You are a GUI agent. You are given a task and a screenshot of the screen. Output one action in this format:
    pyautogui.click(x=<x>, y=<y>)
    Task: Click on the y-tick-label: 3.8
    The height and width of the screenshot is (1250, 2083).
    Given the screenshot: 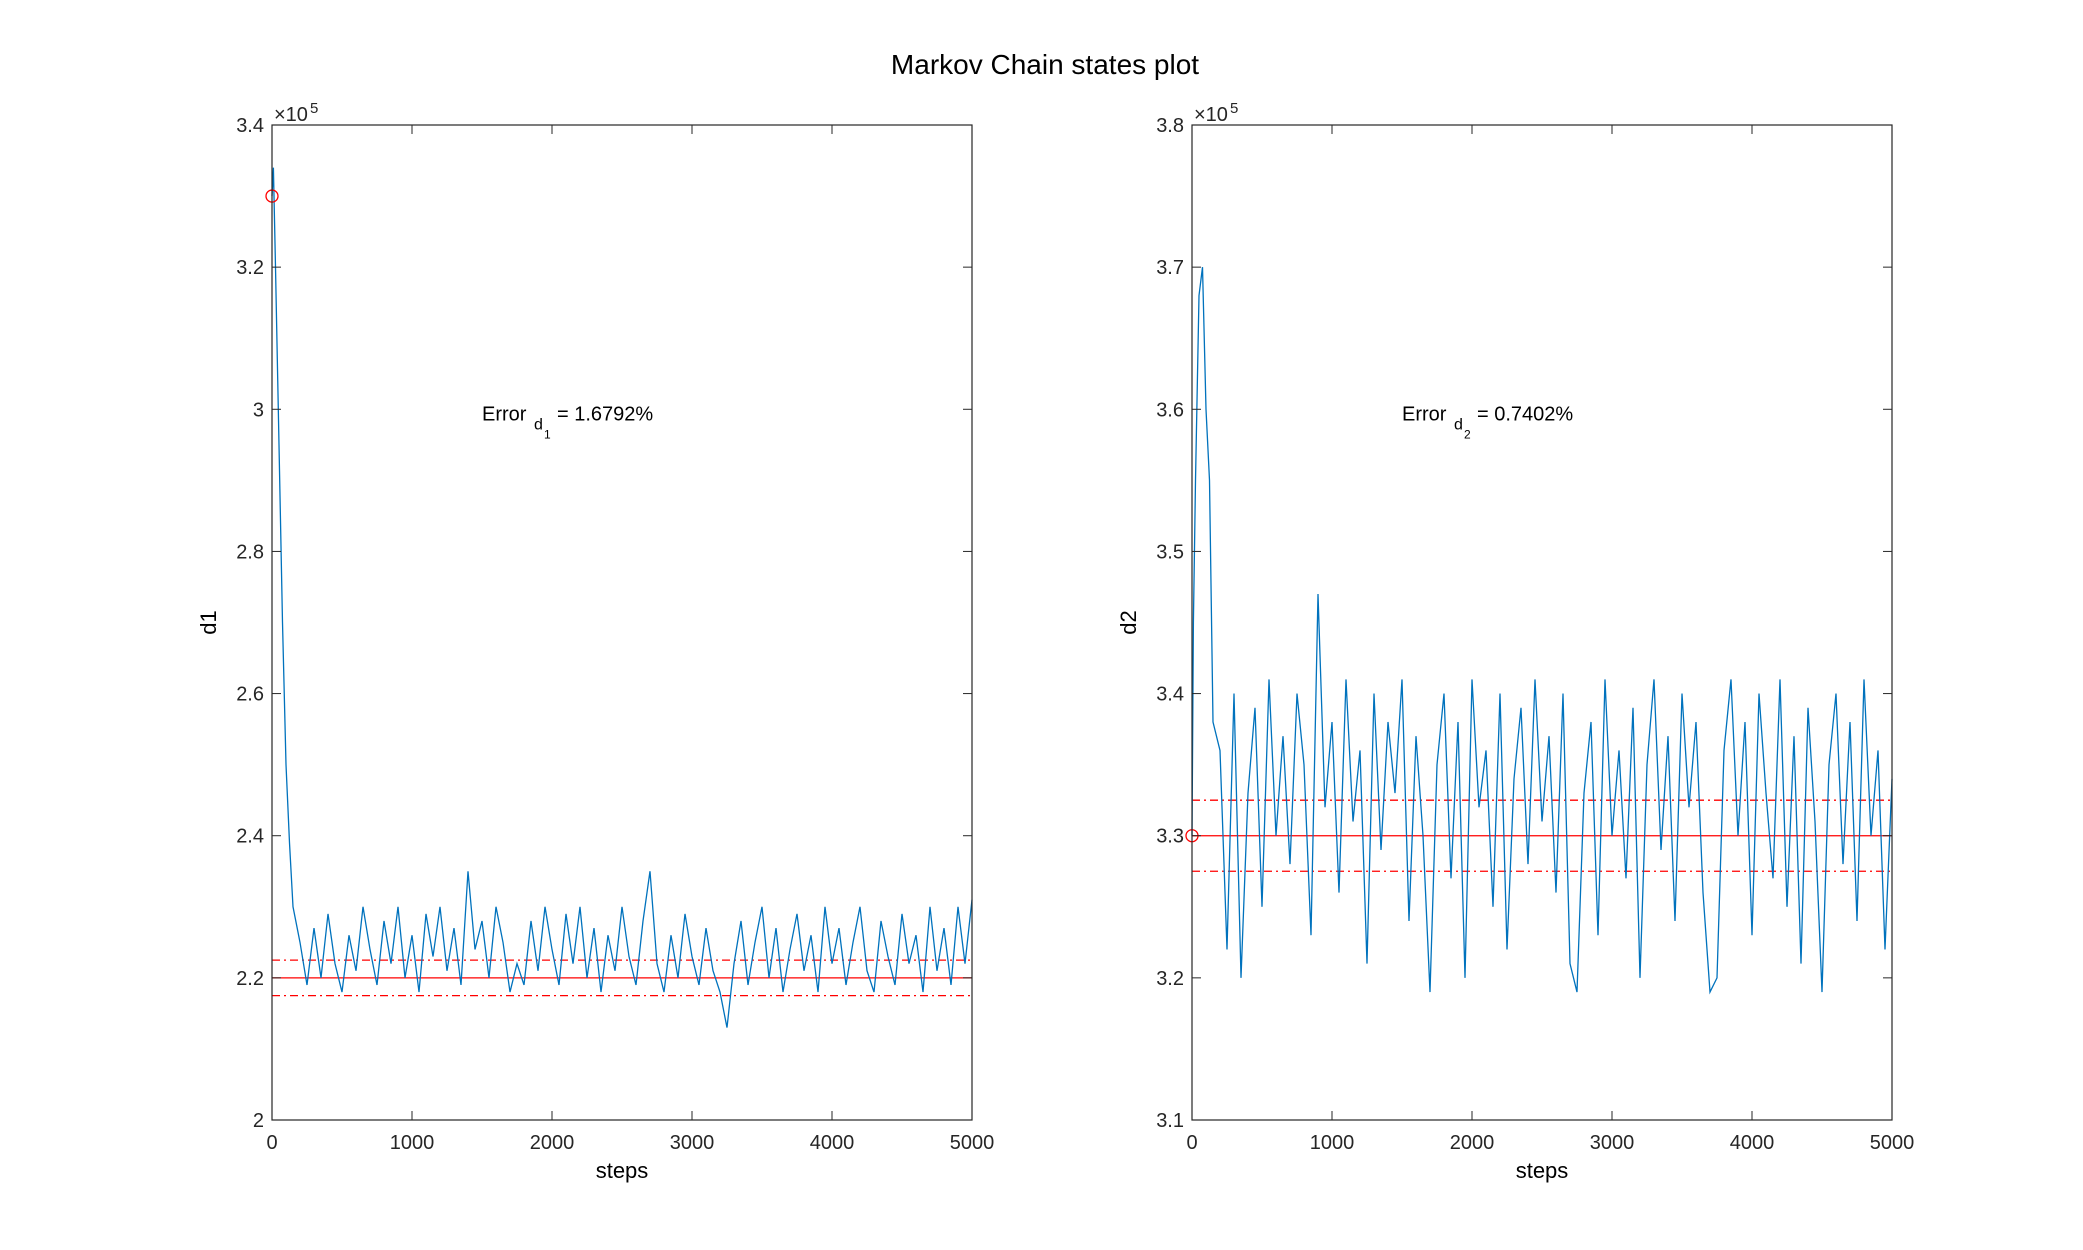 What is the action you would take?
    pyautogui.click(x=1170, y=126)
    